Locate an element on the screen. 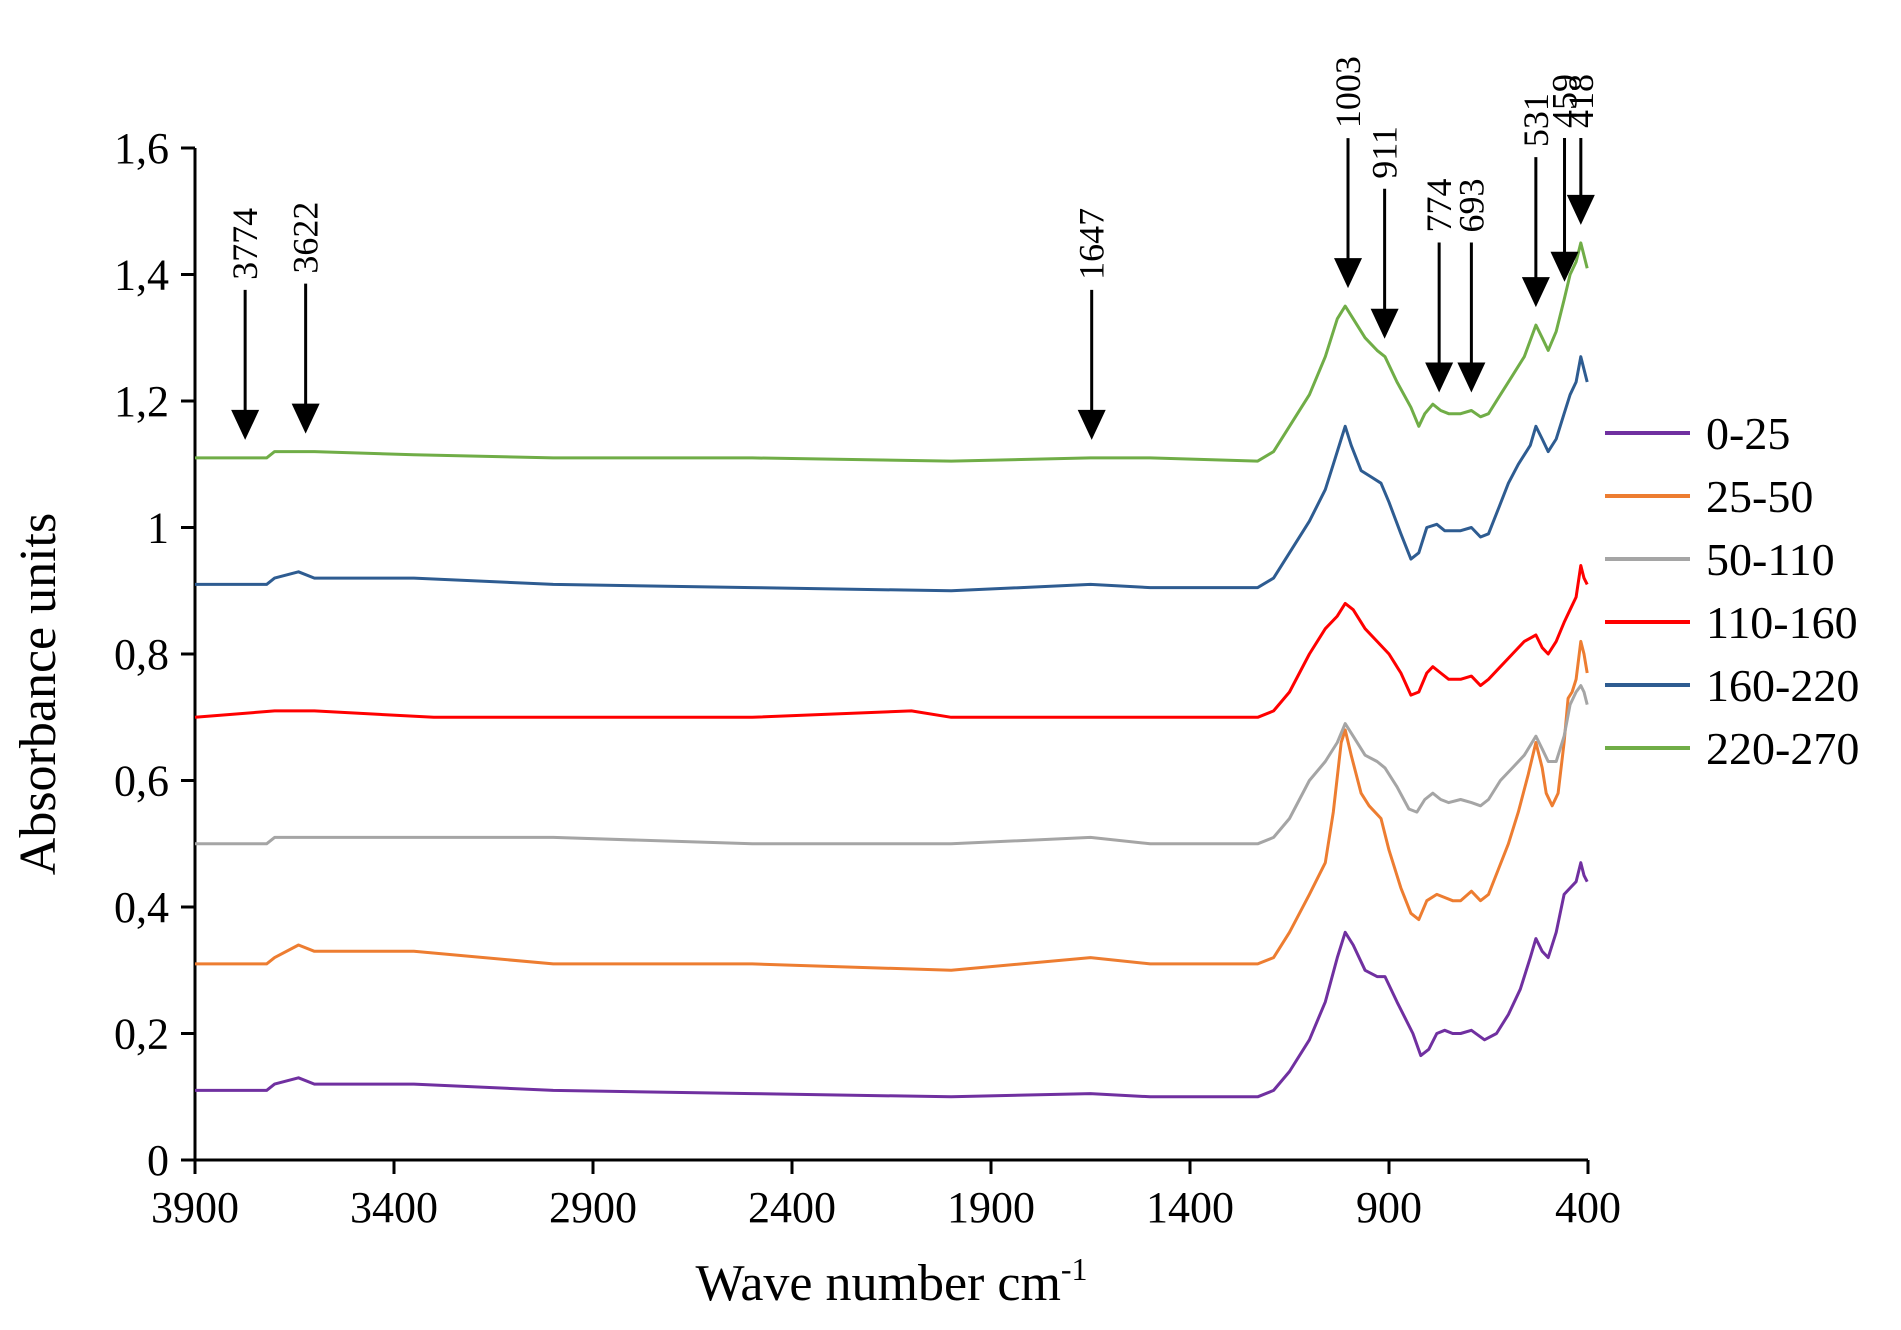 The width and height of the screenshot is (1901, 1330). legend-item-110-160: 110-160 is located at coordinates (1731, 622).